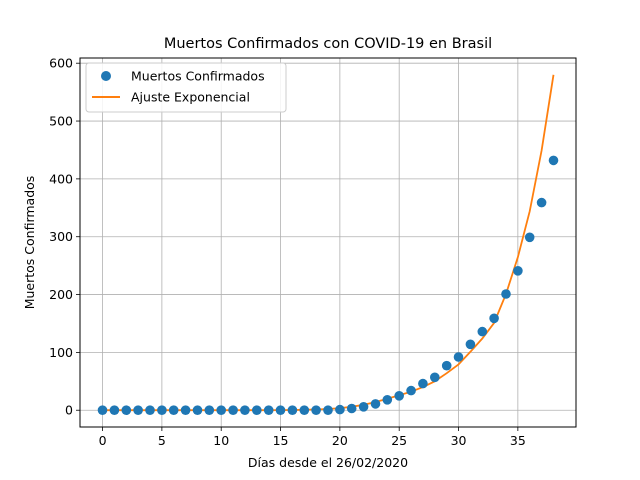  I want to click on legend: Muertos Confirmados Ajuste Exponencial, so click(186, 87).